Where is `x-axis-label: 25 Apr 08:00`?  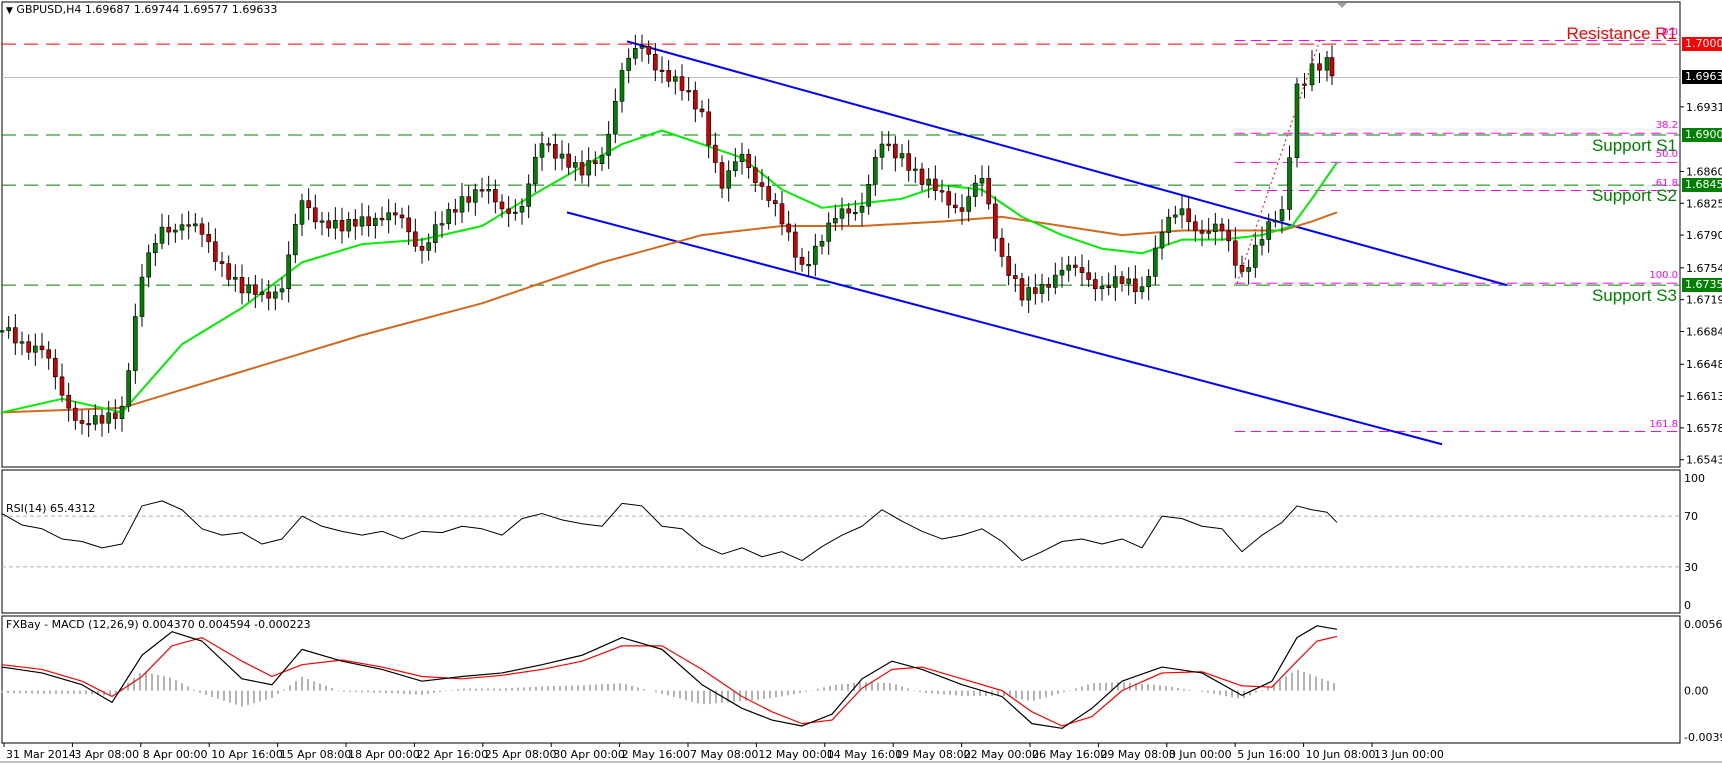
x-axis-label: 25 Apr 08:00 is located at coordinates (521, 754).